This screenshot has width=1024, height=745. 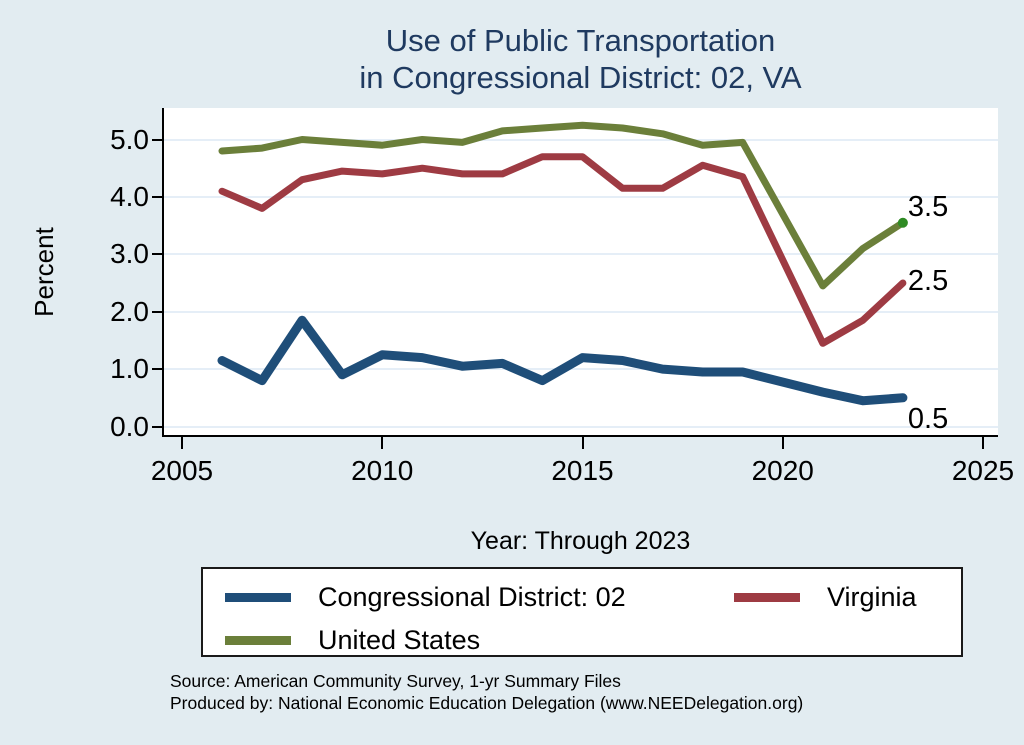 What do you see at coordinates (580, 77) in the screenshot?
I see `chart-title-line2: in Congressional District: 02, VA` at bounding box center [580, 77].